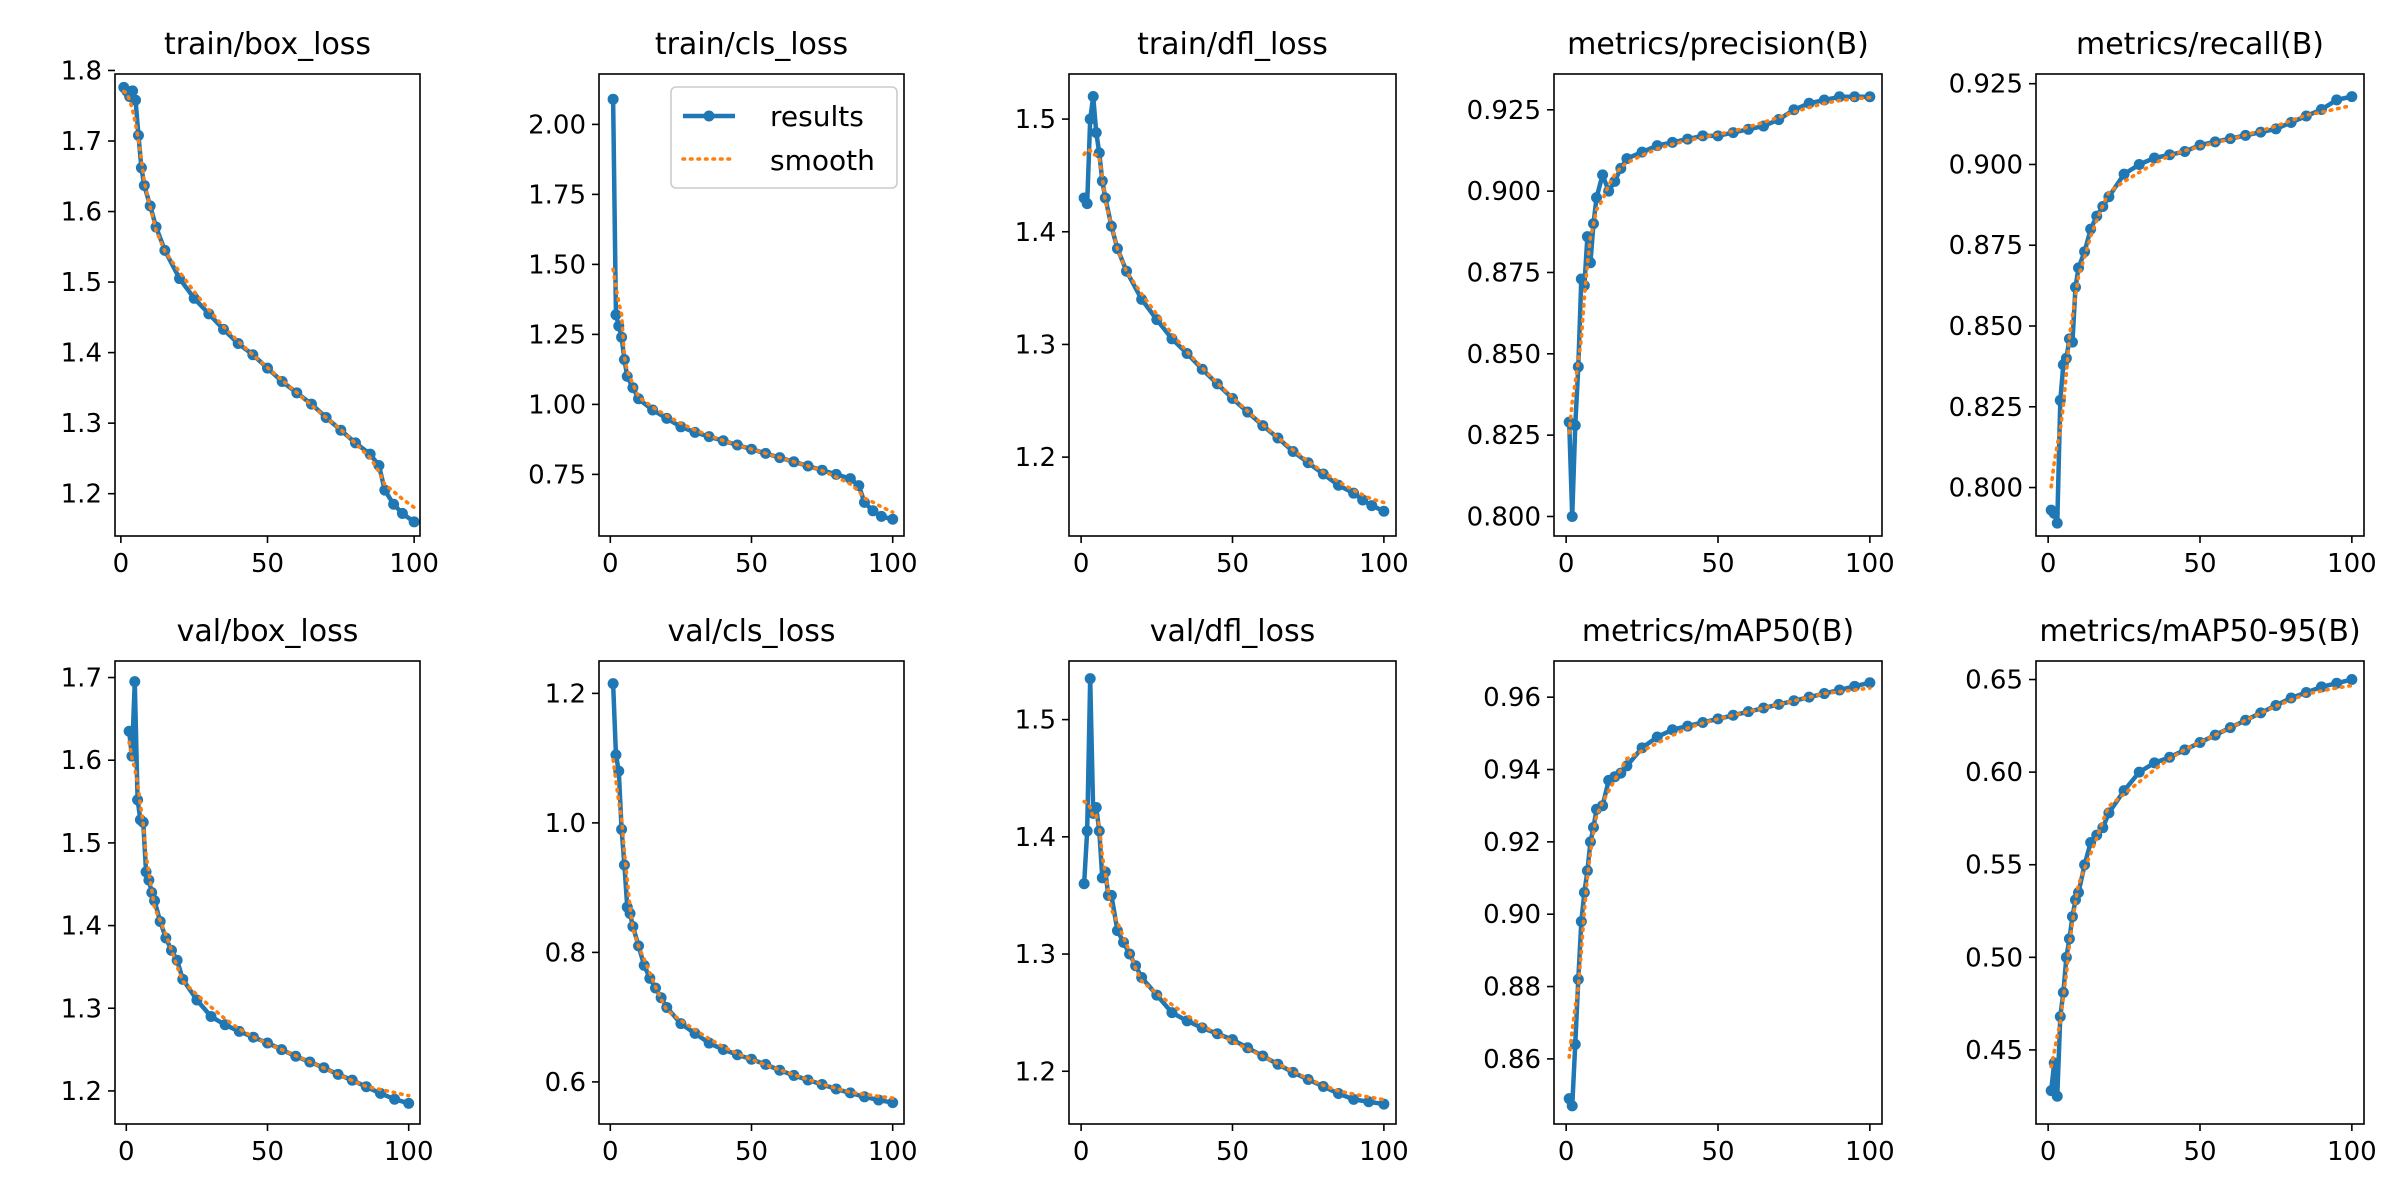 This screenshot has width=2400, height=1200. What do you see at coordinates (557, 475) in the screenshot?
I see `y-tick-label: 0.75` at bounding box center [557, 475].